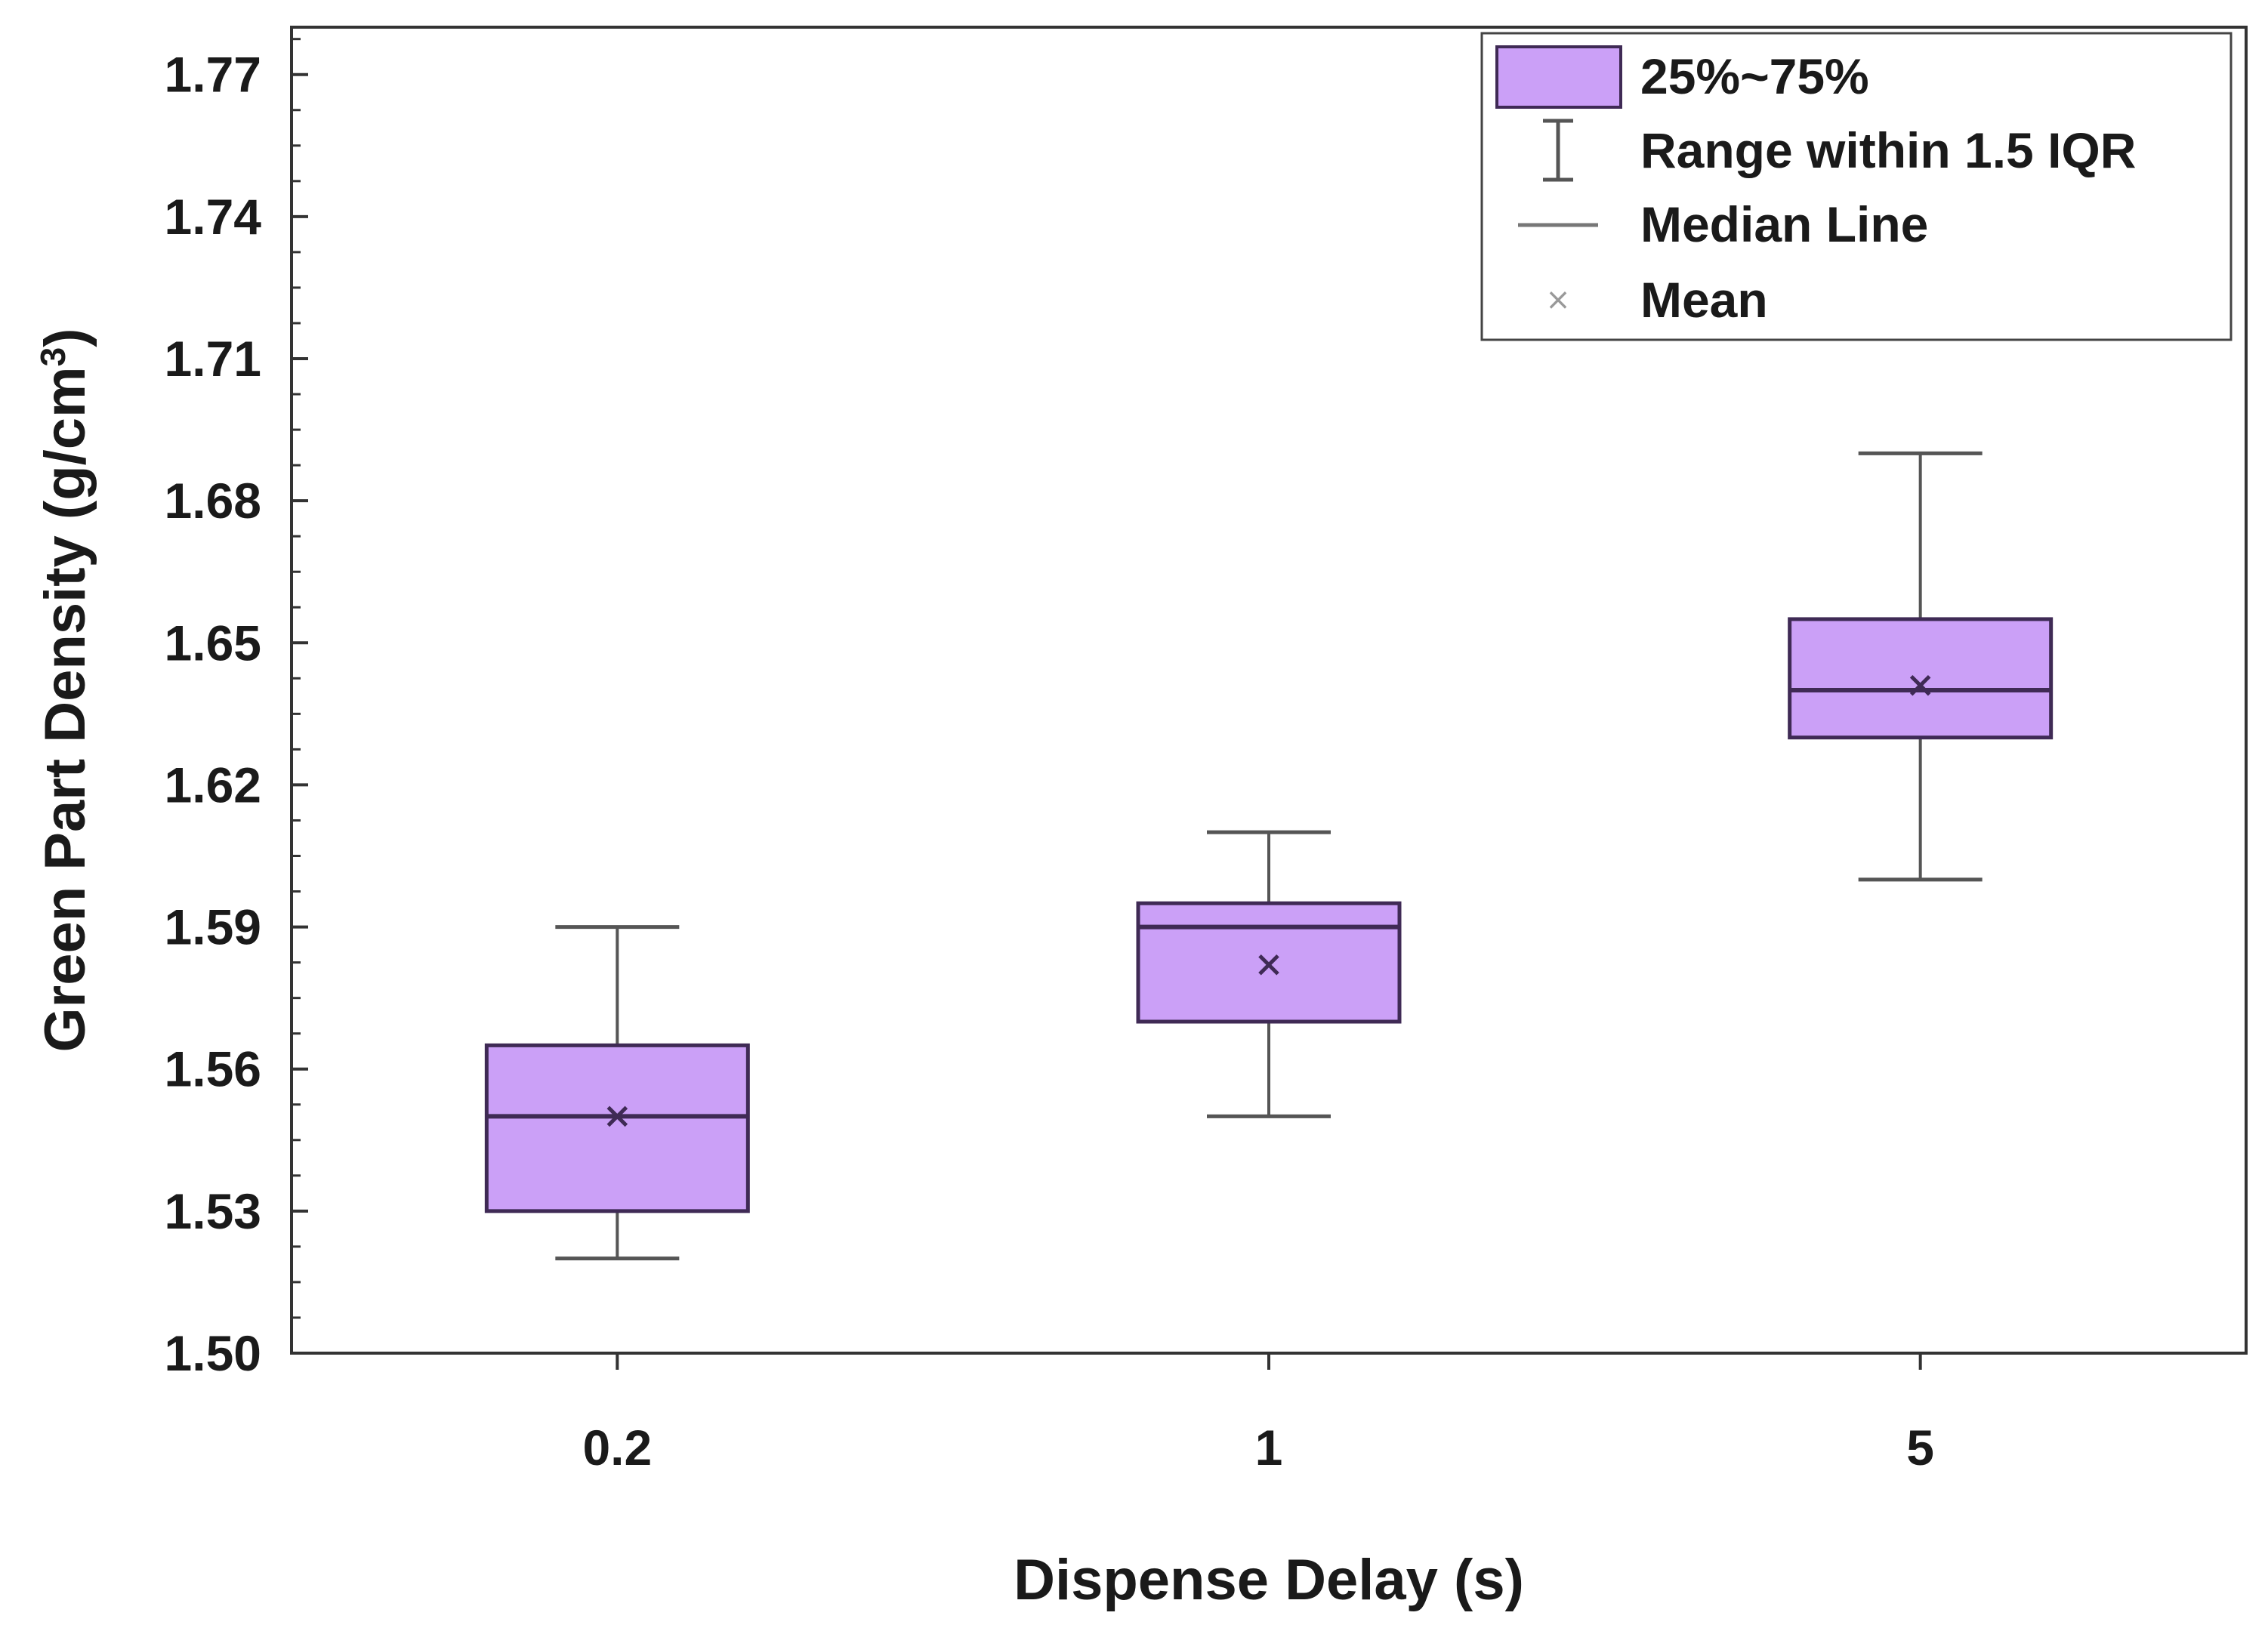 This screenshot has height=1628, width=2268. What do you see at coordinates (1704, 300) in the screenshot?
I see `legend-label-mean: Mean` at bounding box center [1704, 300].